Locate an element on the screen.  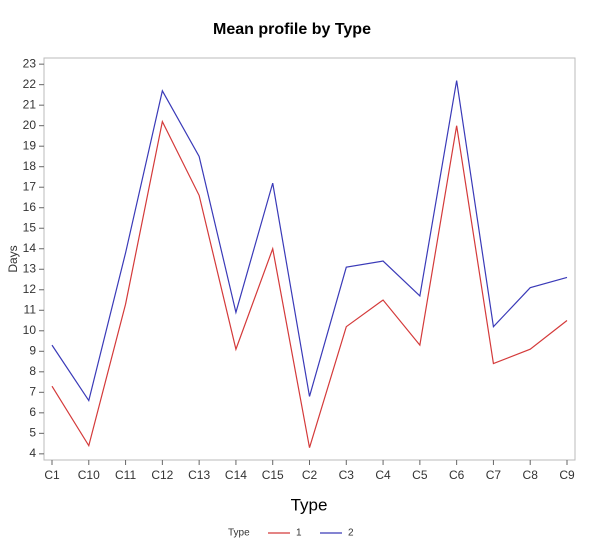
legend-title: Type is located at coordinates (239, 533).